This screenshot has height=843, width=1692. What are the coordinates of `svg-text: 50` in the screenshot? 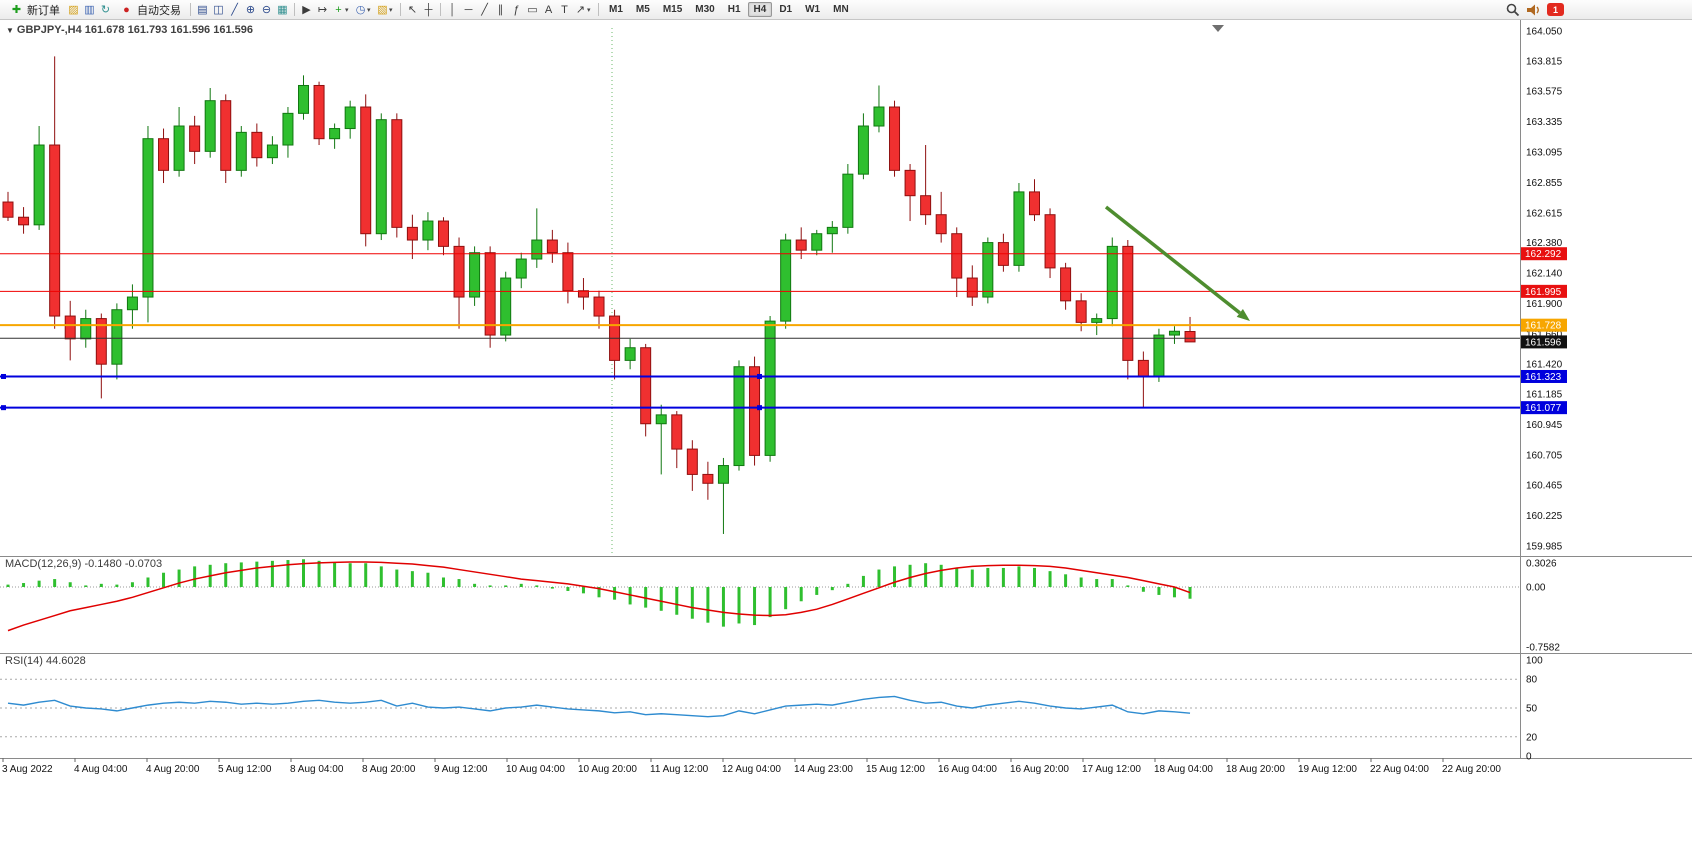 It's located at (1532, 709).